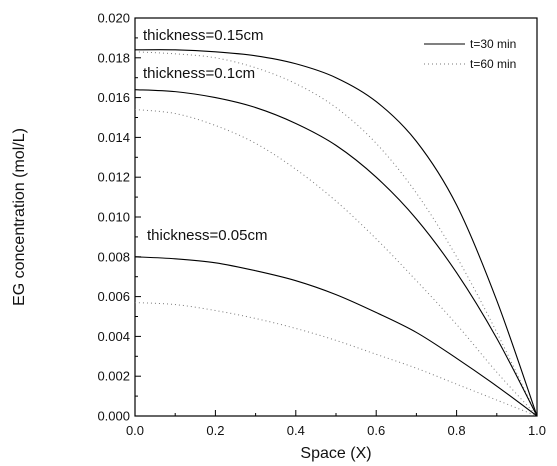 This screenshot has width=557, height=466. I want to click on x-tick-label: 0.6, so click(376, 430).